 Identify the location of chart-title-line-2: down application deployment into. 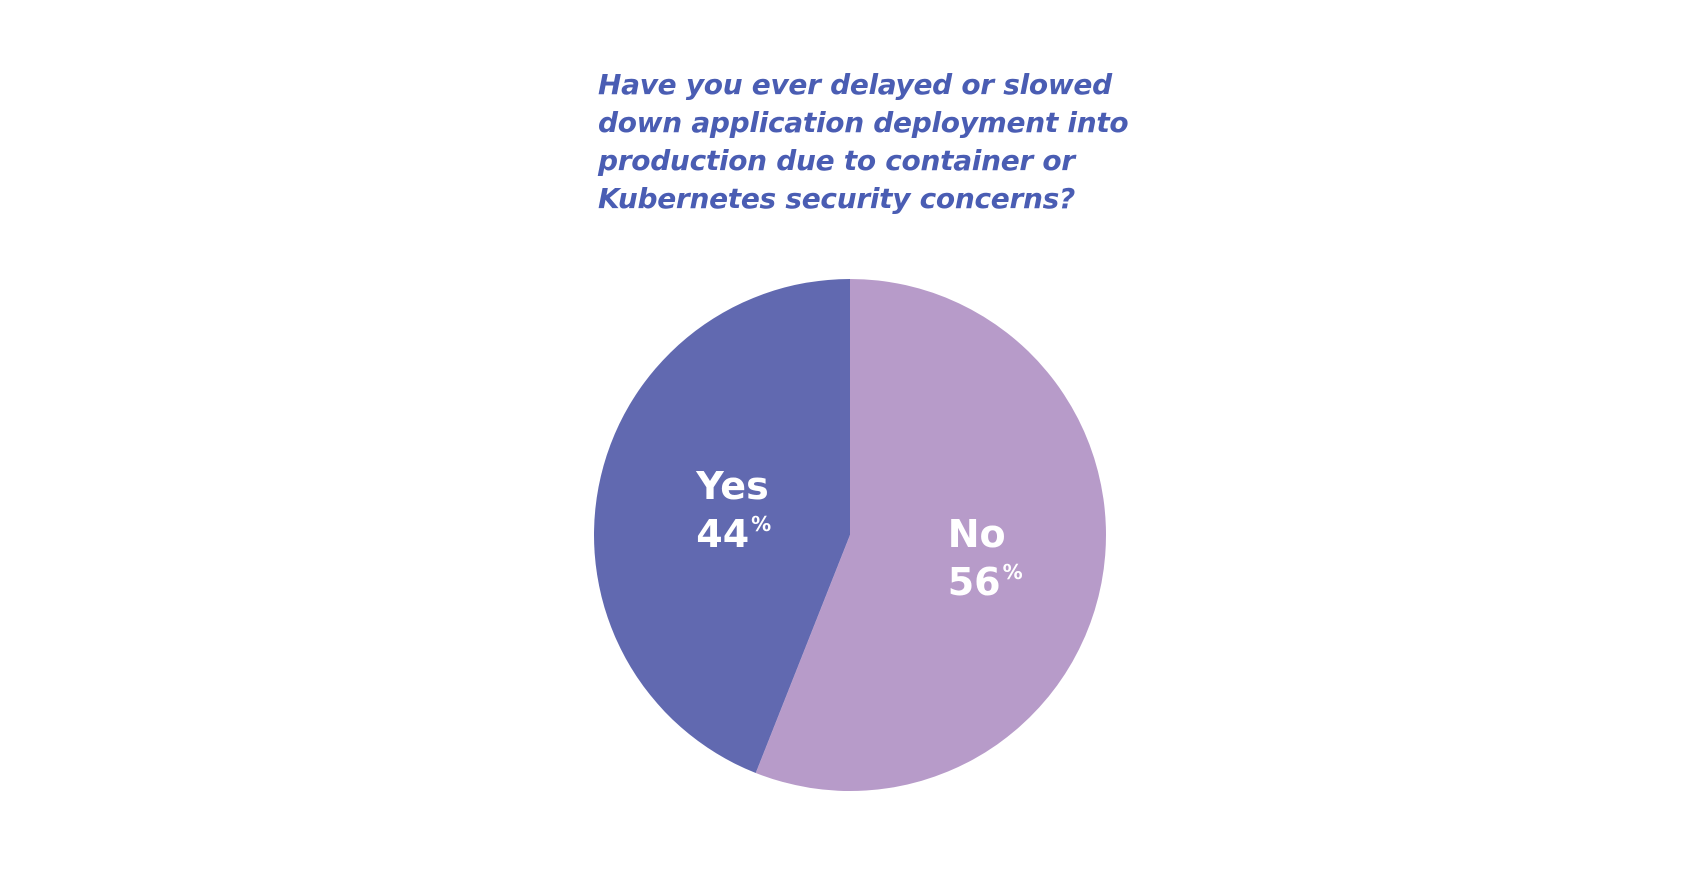
(863, 122).